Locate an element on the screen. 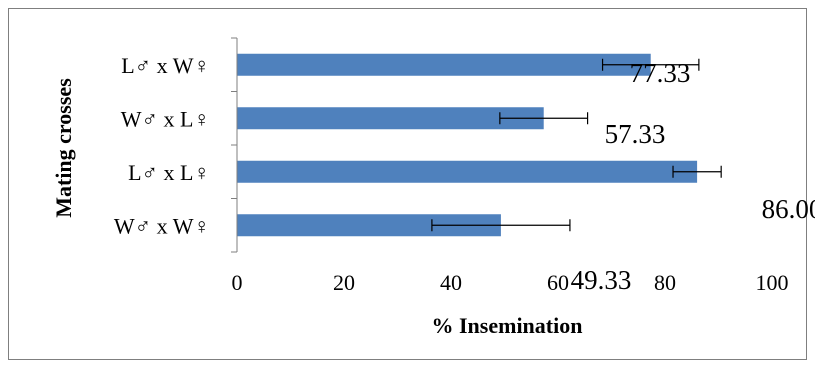 The image size is (815, 368). data-label: 57.33 is located at coordinates (635, 134).